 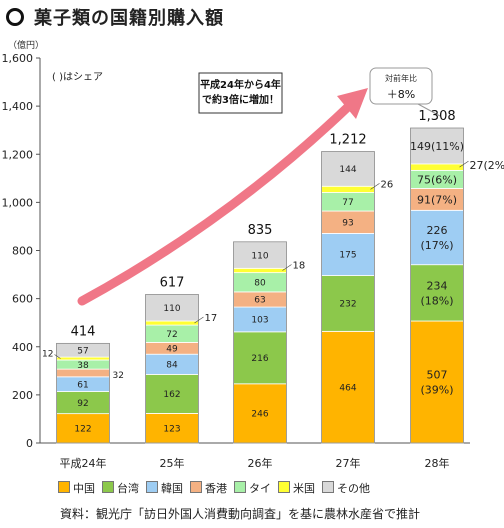 I want to click on annotation-box, so click(x=240, y=93).